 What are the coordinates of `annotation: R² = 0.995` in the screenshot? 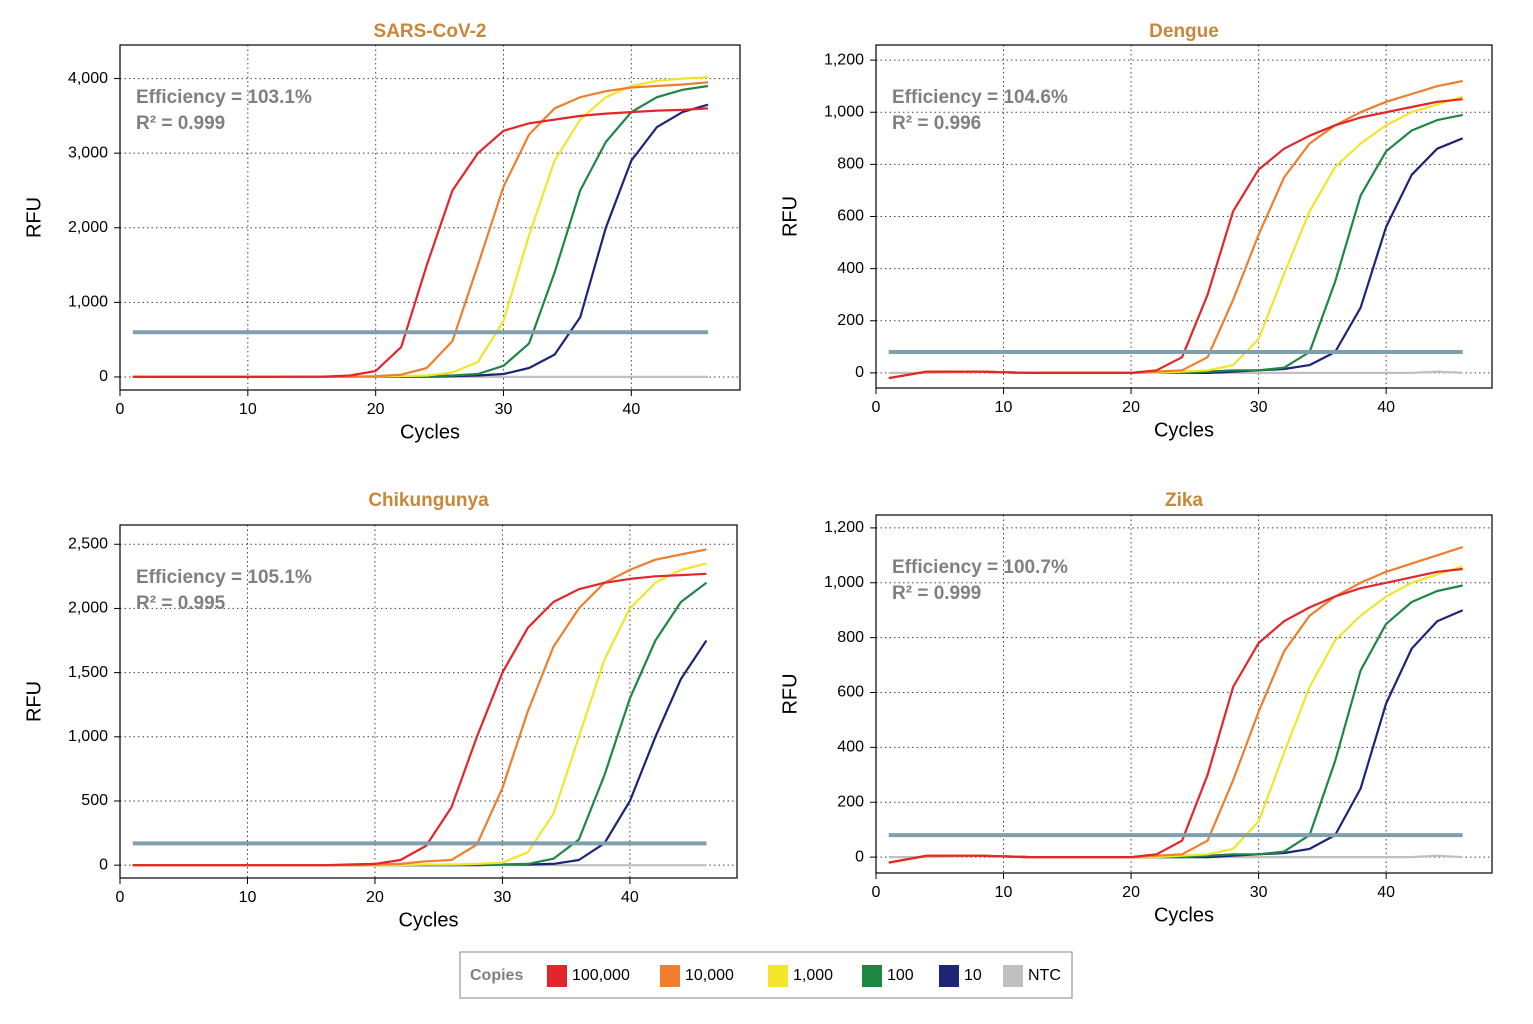 It's located at (181, 603).